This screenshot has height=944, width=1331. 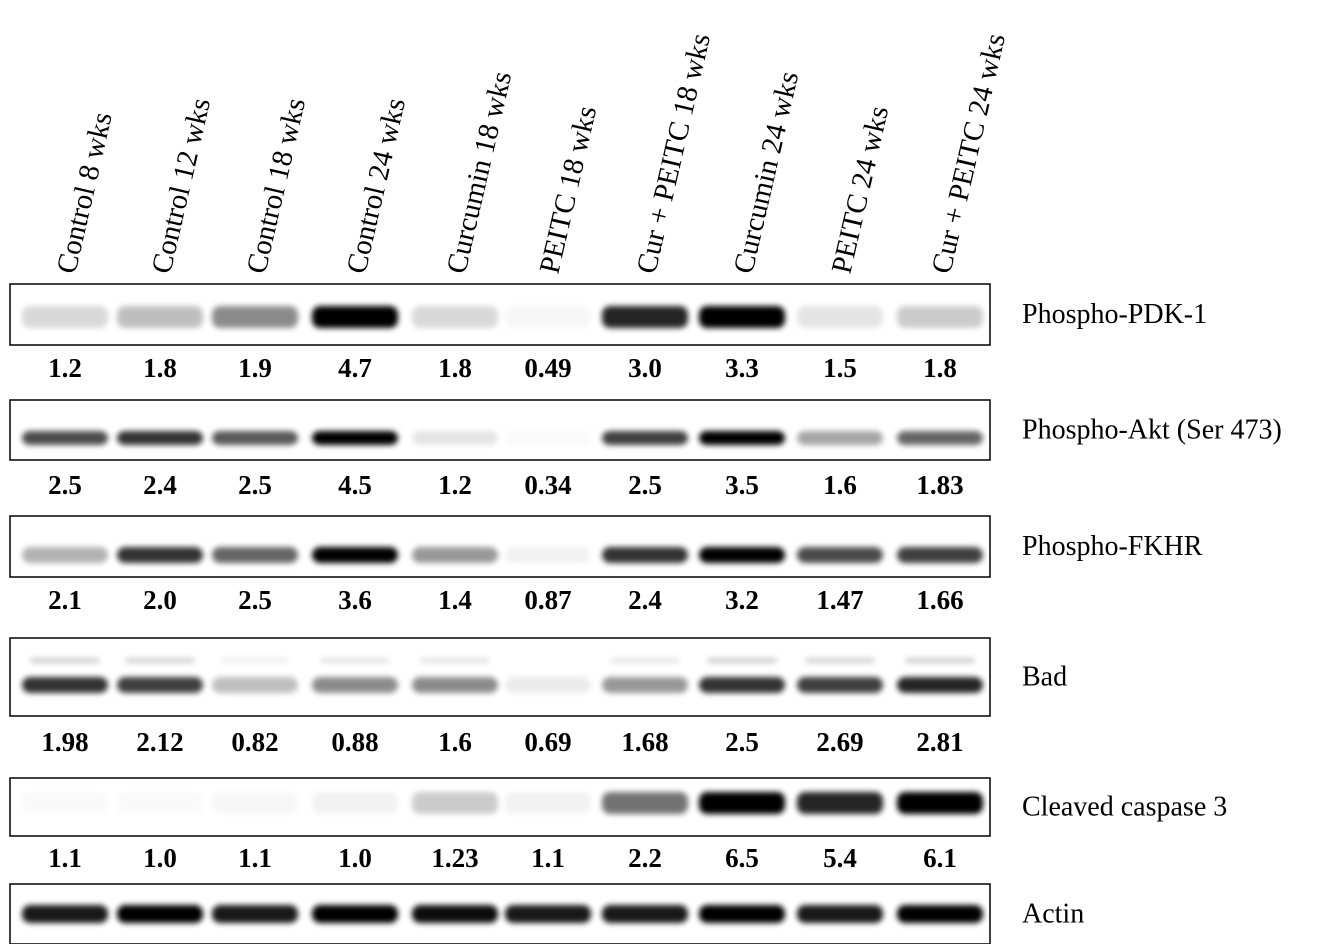 I want to click on quantification: 2.81, so click(x=939, y=742).